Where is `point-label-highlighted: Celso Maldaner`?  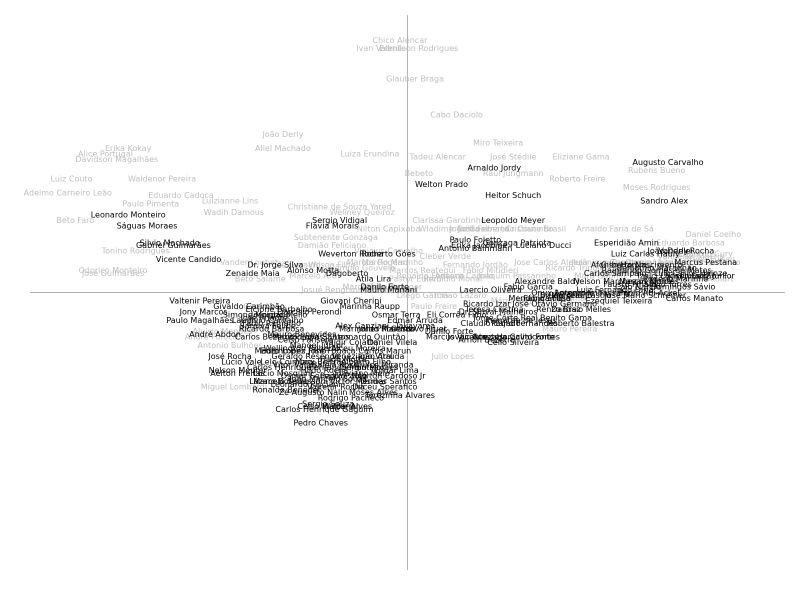 point-label-highlighted: Celso Maldaner is located at coordinates (328, 406).